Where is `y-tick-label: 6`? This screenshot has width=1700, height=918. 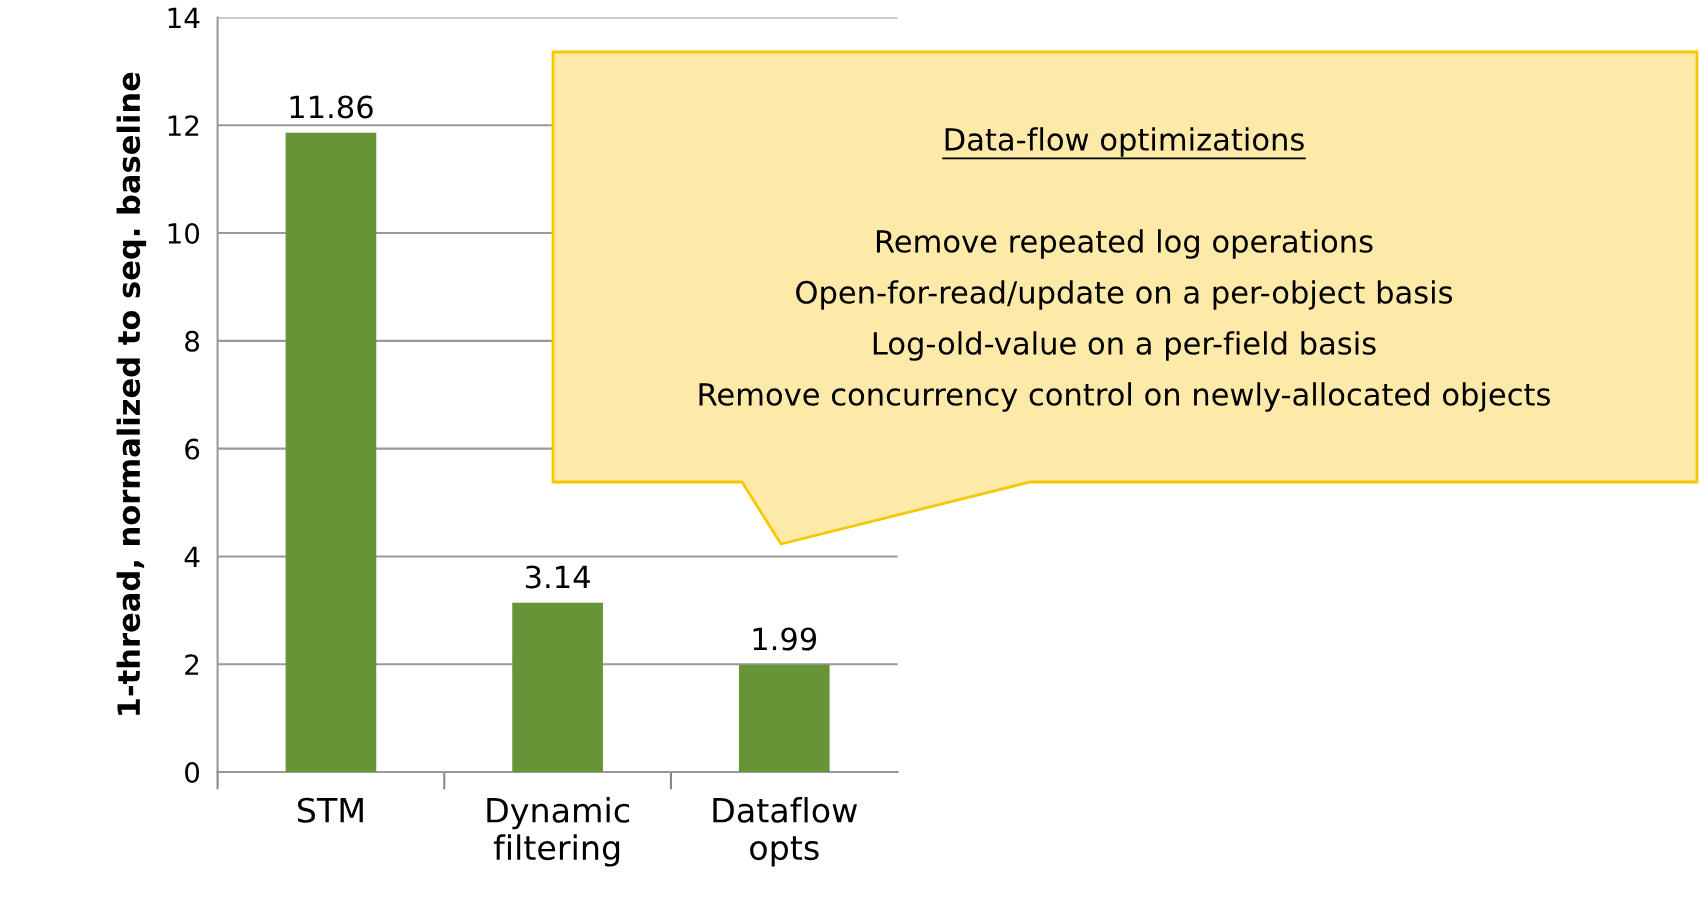
y-tick-label: 6 is located at coordinates (192, 449).